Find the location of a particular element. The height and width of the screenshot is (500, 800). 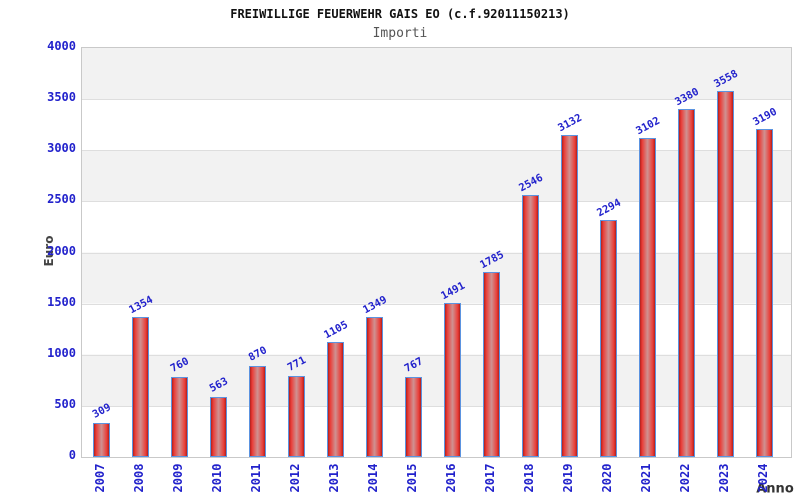

y-tick-label: 1000 is located at coordinates (61, 352).